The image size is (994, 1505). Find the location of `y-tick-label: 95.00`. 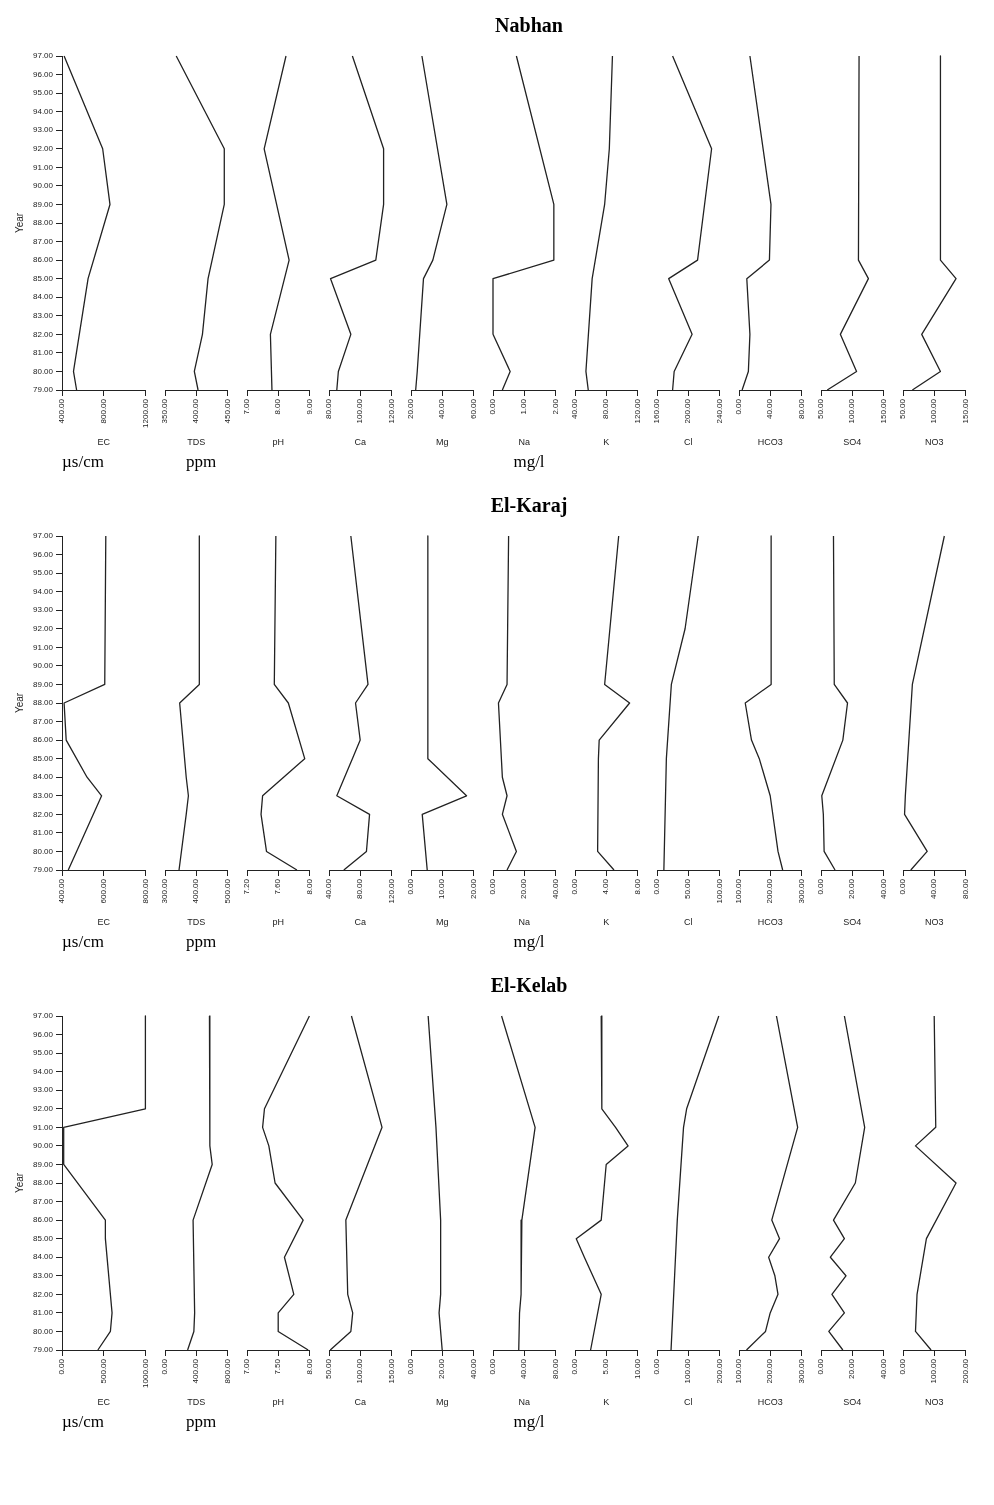

y-tick-label: 95.00 is located at coordinates (43, 93).